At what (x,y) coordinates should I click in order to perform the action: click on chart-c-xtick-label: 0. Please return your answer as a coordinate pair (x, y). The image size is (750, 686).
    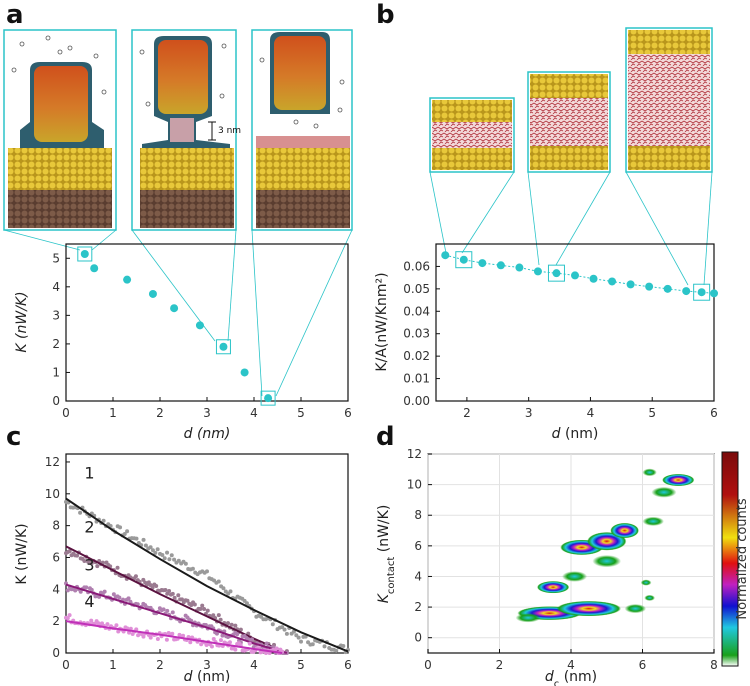
    Looking at the image, I should click on (66, 665).